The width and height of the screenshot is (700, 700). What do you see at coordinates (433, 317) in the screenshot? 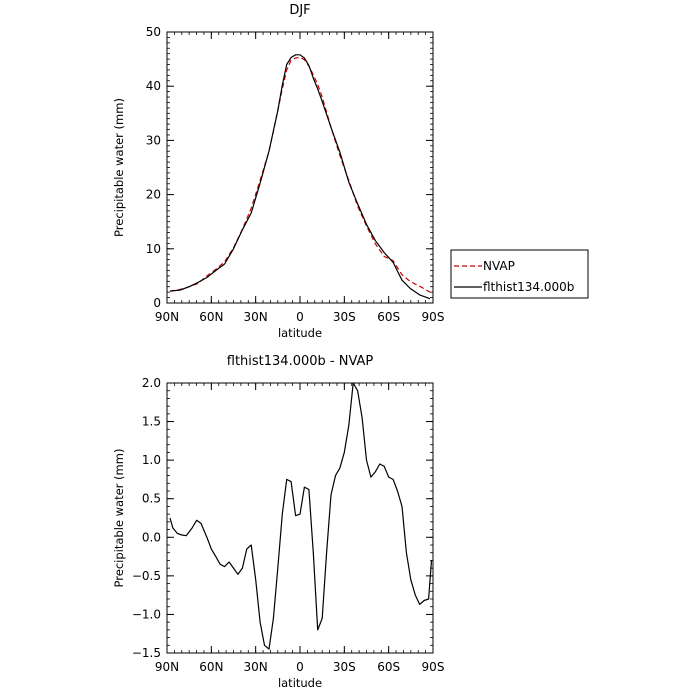
I see `top-x-tick-label: 90S` at bounding box center [433, 317].